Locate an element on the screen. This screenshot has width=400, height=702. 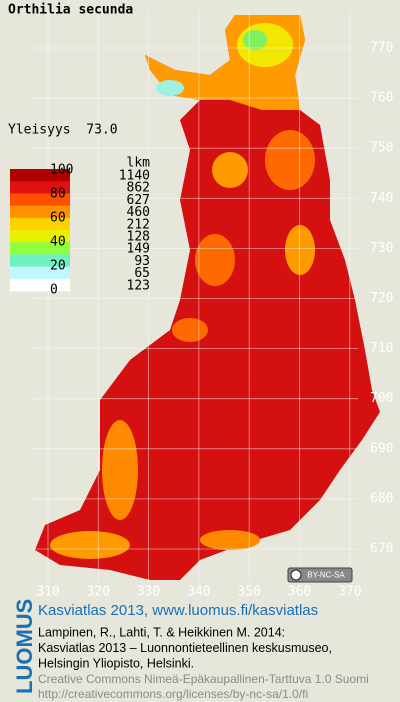
legend-count: 93 is located at coordinates (142, 261).